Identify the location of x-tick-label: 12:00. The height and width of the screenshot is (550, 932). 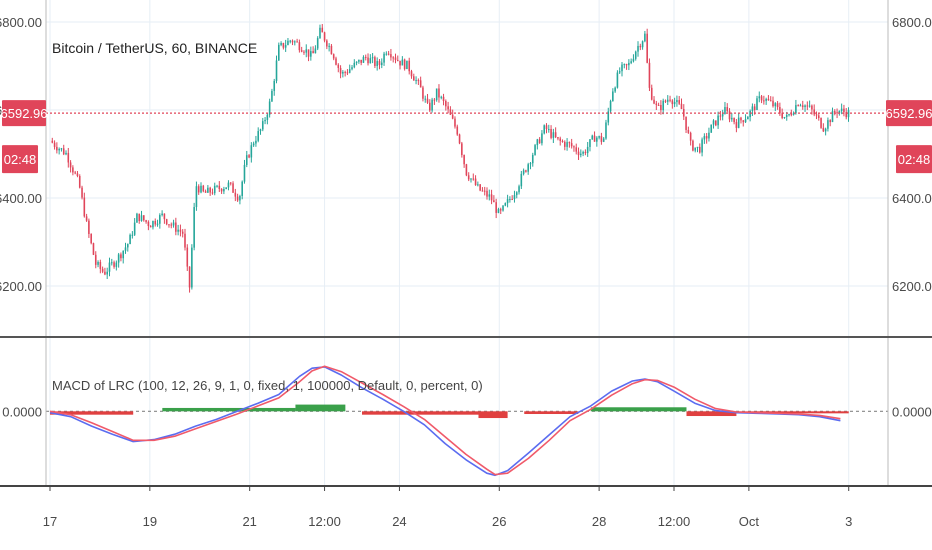
(324, 521).